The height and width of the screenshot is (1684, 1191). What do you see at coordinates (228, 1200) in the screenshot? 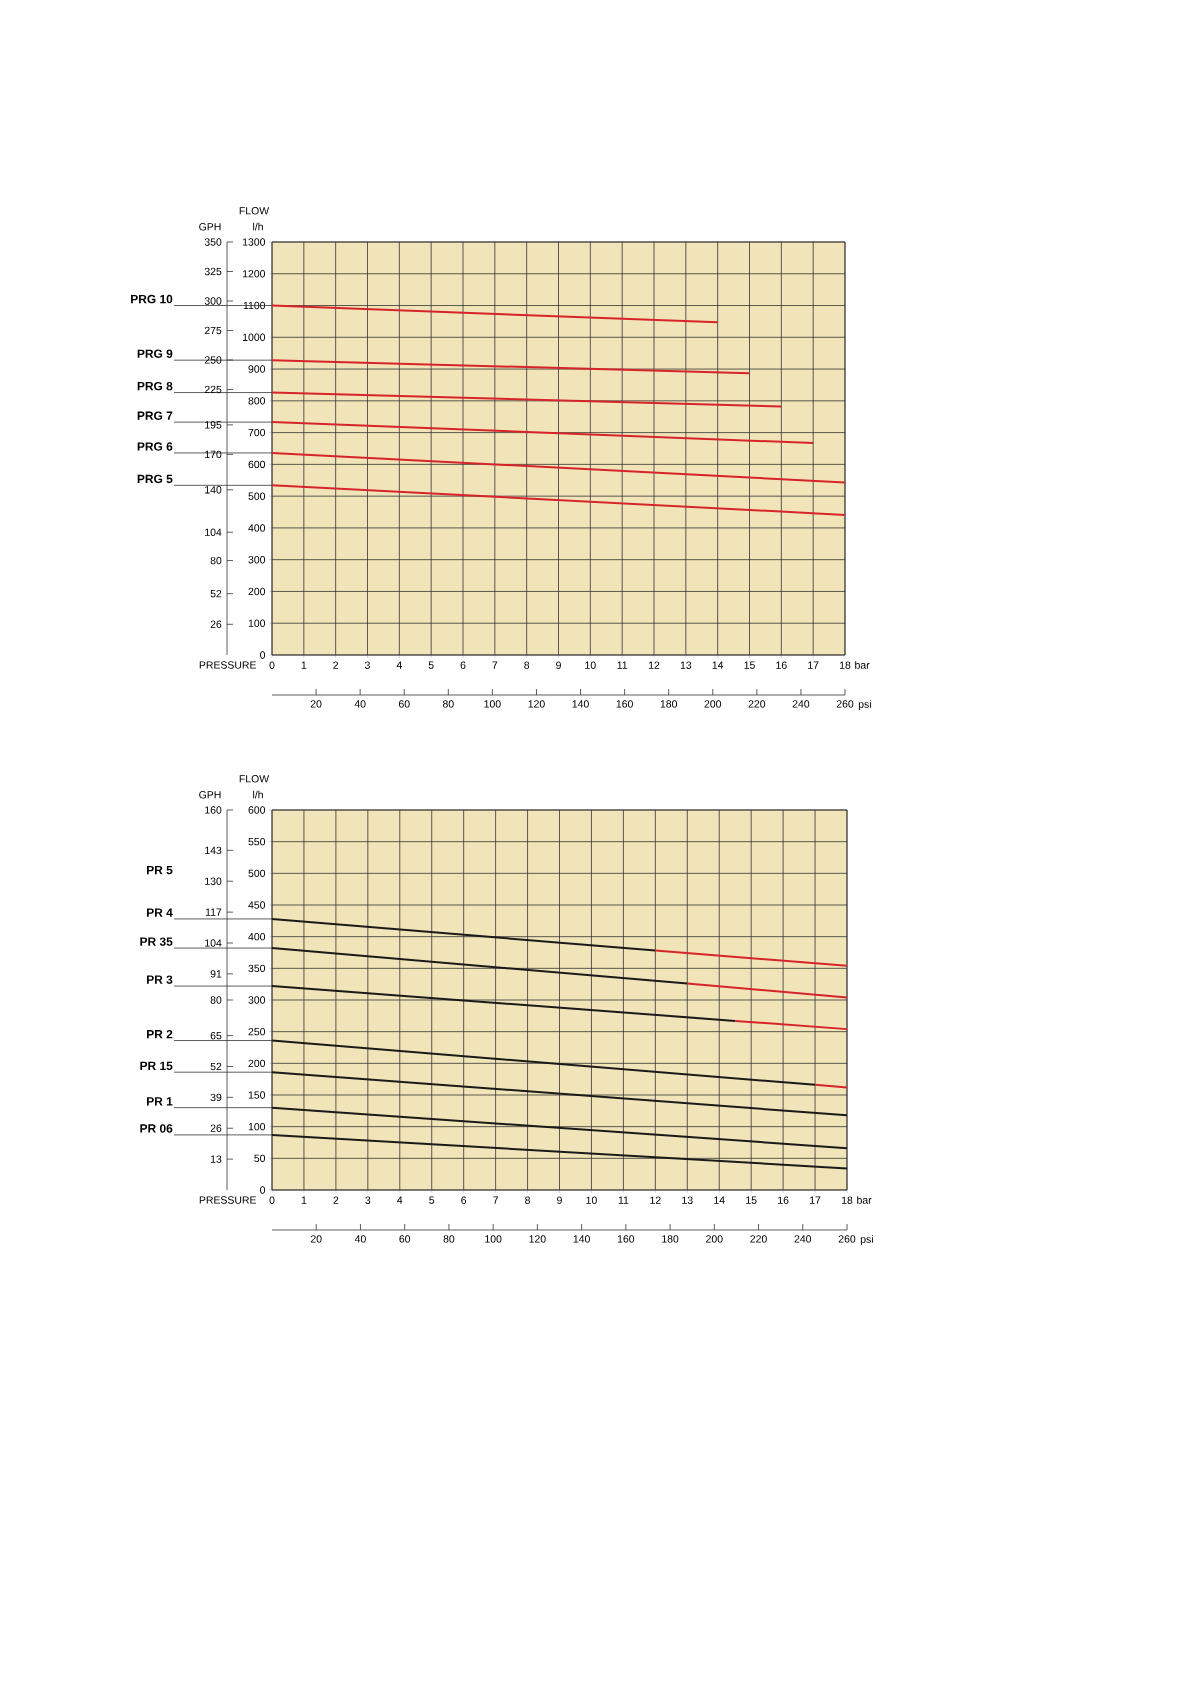
I see `x-axis-title: PRESSURE` at bounding box center [228, 1200].